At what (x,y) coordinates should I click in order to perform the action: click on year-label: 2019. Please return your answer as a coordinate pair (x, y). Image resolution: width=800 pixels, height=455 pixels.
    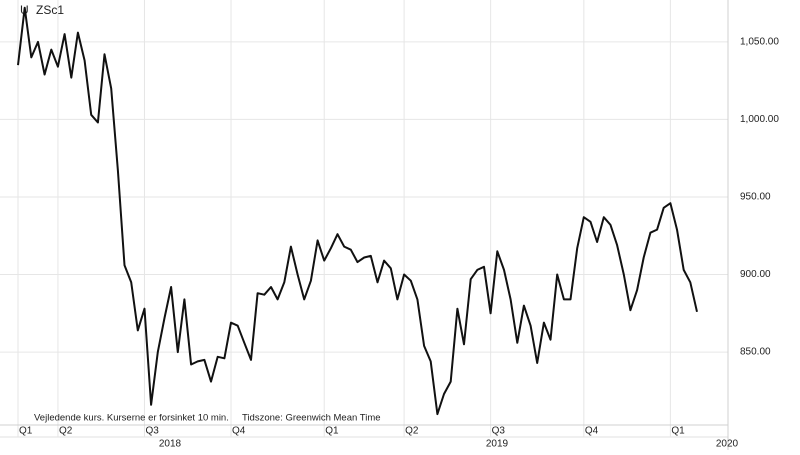
    Looking at the image, I should click on (497, 444).